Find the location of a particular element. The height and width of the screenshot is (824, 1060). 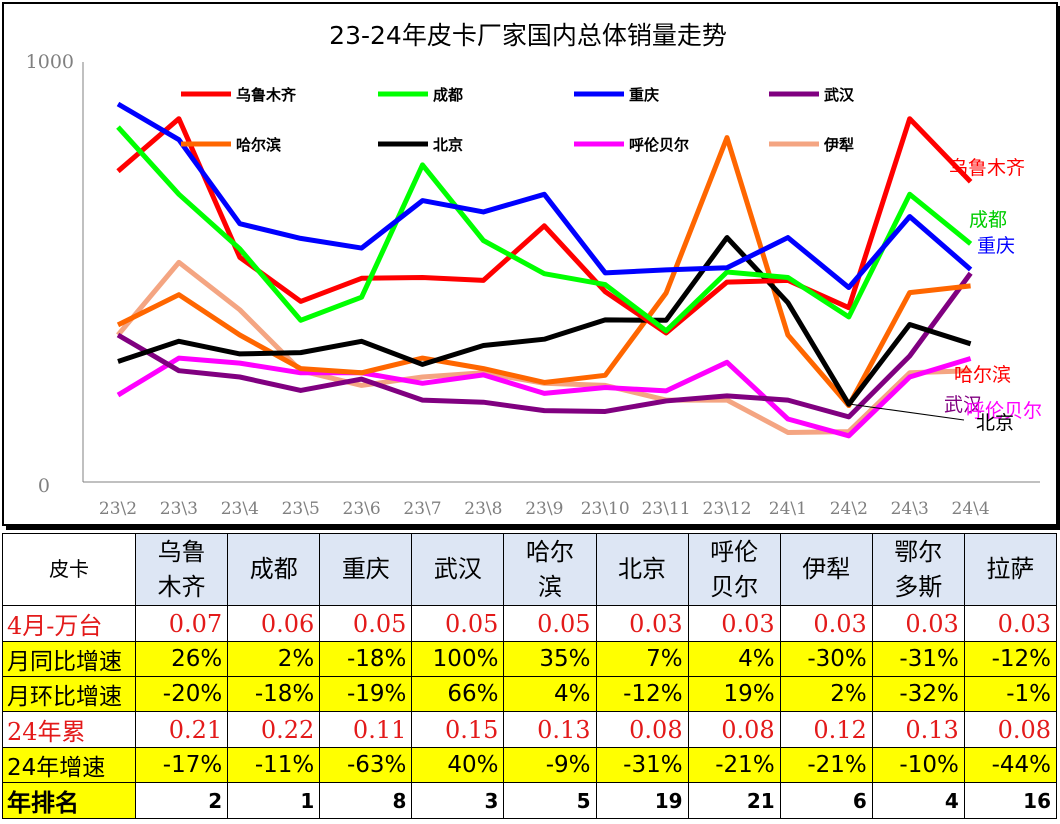

x-tick-label: 23\11 is located at coordinates (666, 509).